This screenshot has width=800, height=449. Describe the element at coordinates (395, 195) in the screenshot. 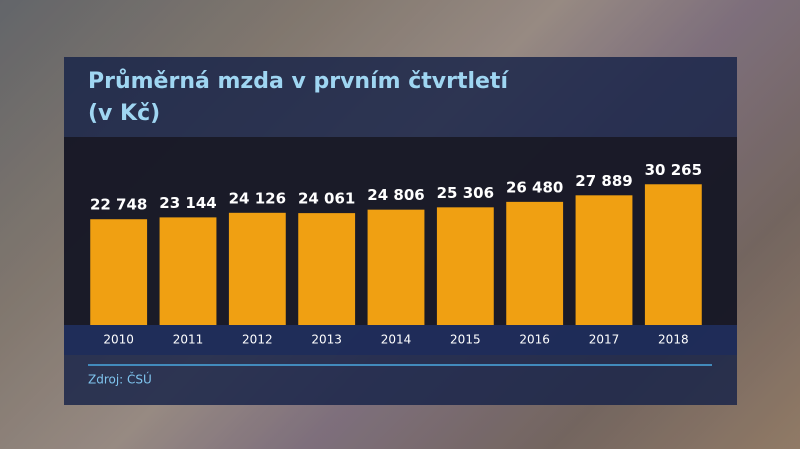

I see `value-label: 24 806` at that location.